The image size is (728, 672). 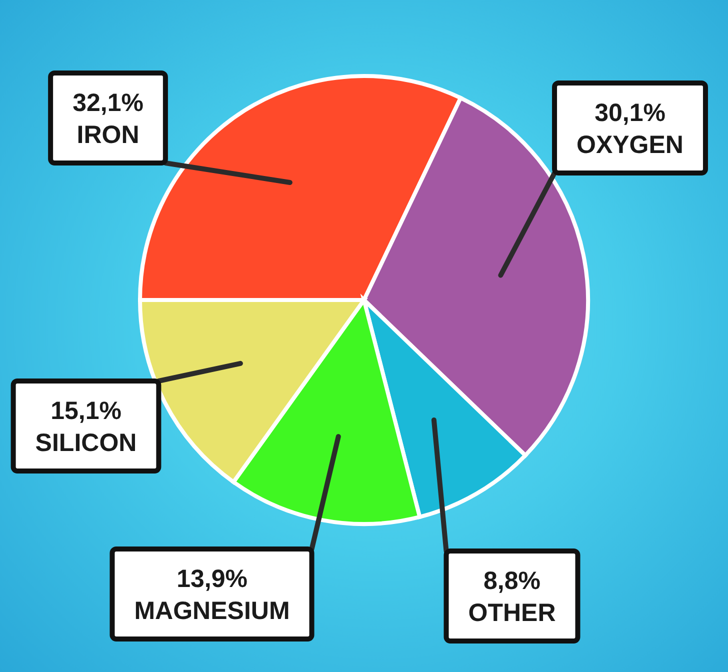 I want to click on slice-label: IRON, so click(x=108, y=135).